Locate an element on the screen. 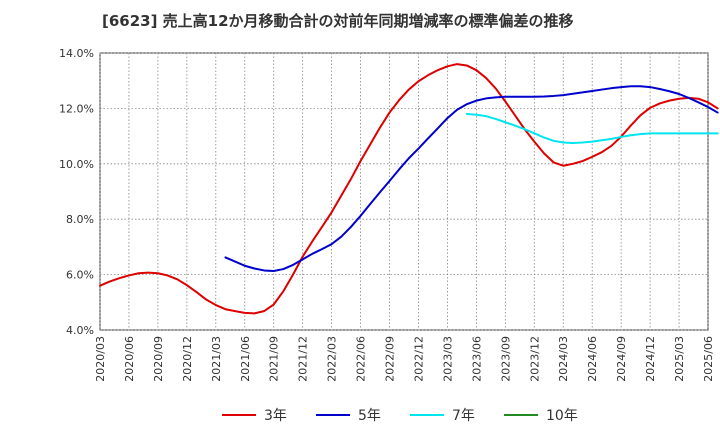 Image resolution: width=720 pixels, height=440 pixels. y-tick-label: 10.0% is located at coordinates (76, 164).